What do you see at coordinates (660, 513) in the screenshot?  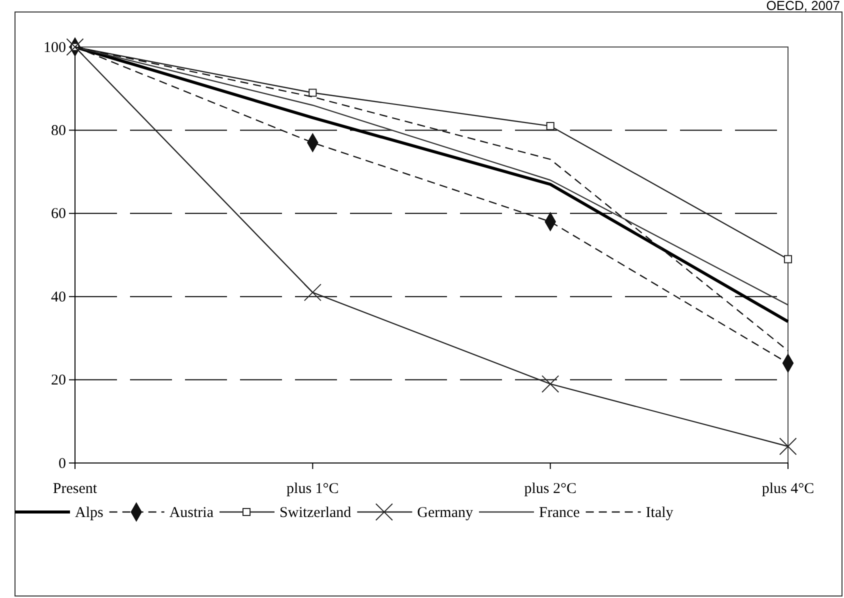 I see `legend-label: Italy` at bounding box center [660, 513].